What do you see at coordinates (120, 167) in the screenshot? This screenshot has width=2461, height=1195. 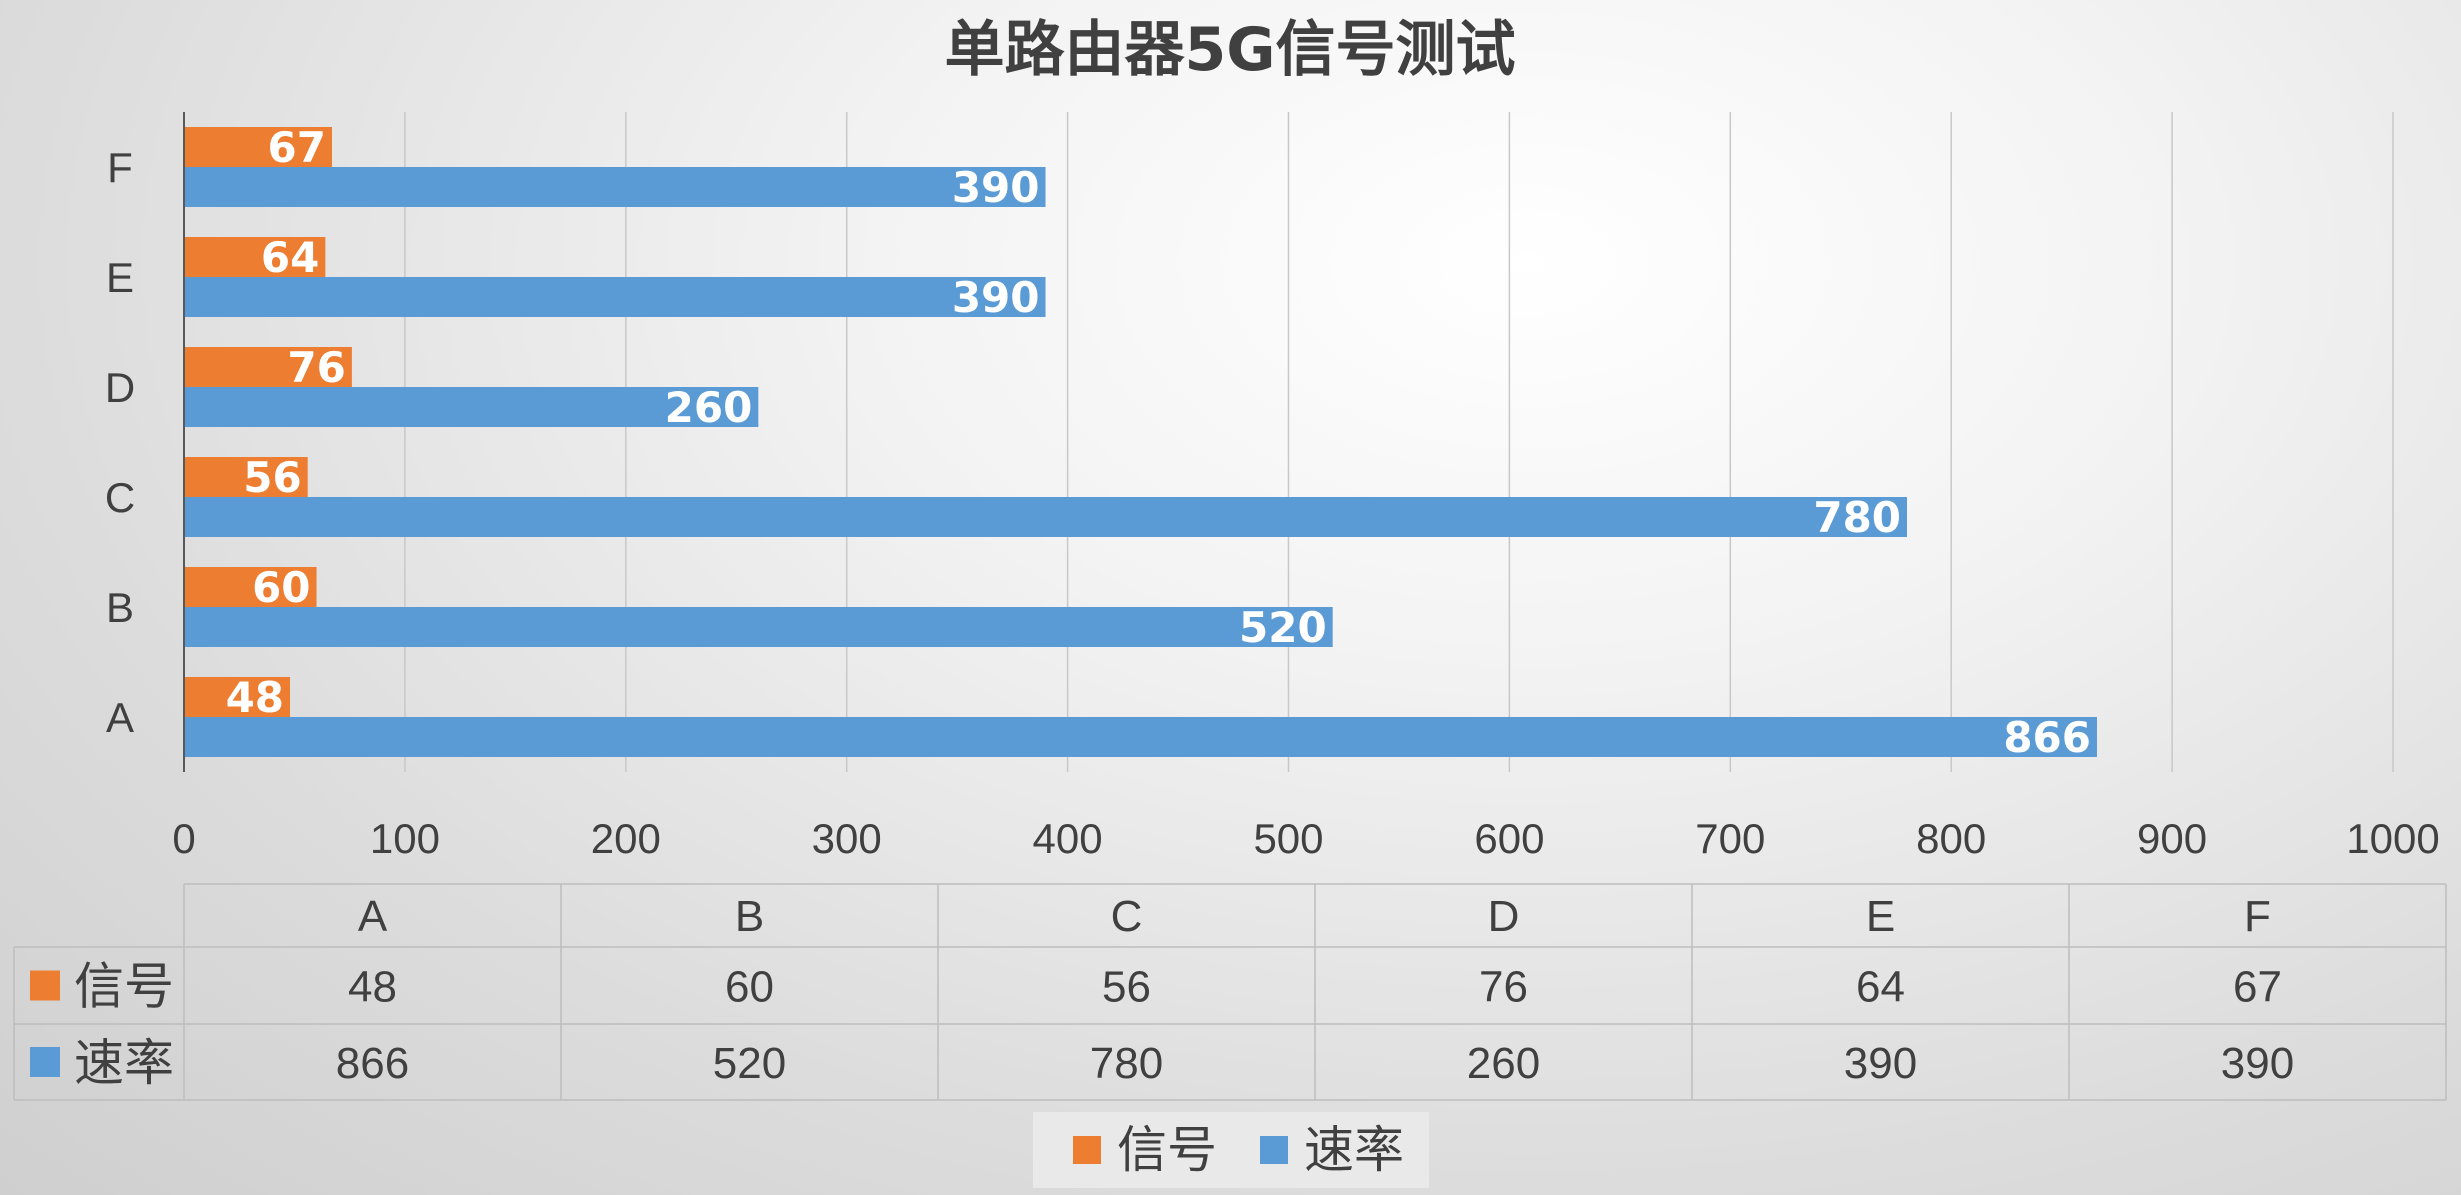 I see `category-label: F` at bounding box center [120, 167].